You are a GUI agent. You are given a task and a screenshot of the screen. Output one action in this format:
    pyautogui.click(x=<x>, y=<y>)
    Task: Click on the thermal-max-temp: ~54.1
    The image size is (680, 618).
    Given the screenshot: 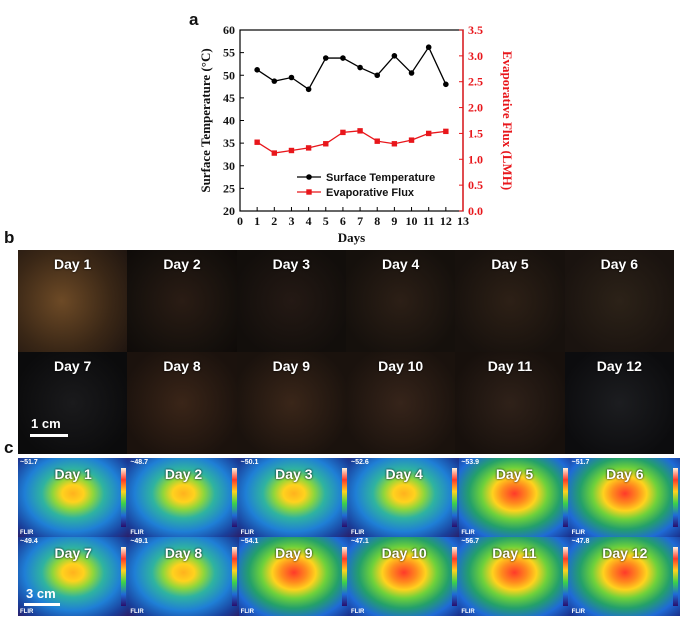 What is the action you would take?
    pyautogui.click(x=249, y=541)
    